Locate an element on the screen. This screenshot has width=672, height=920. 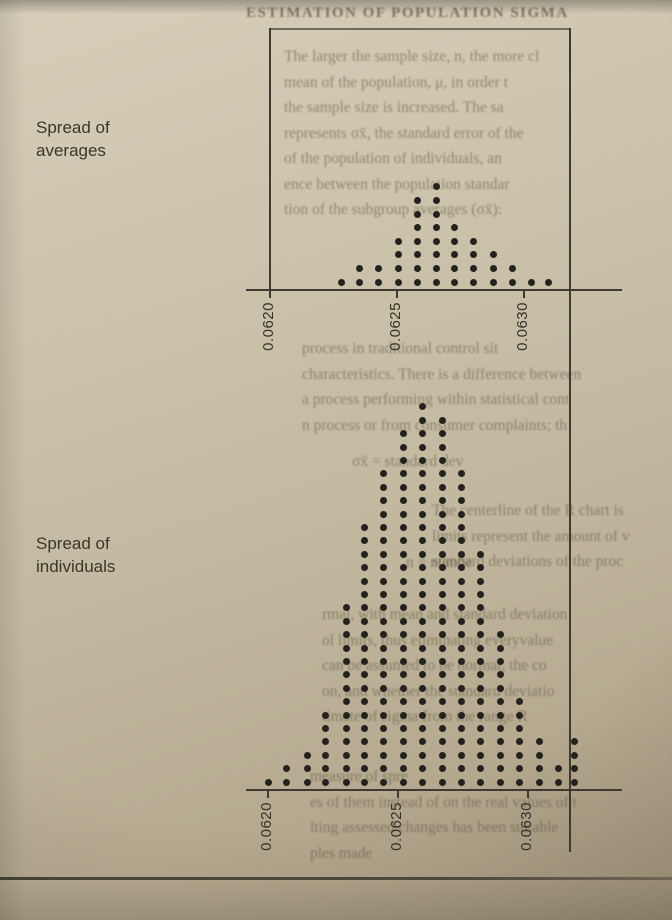
bleedthrough-line: mean of the population, μ, in order t is located at coordinates (396, 82).